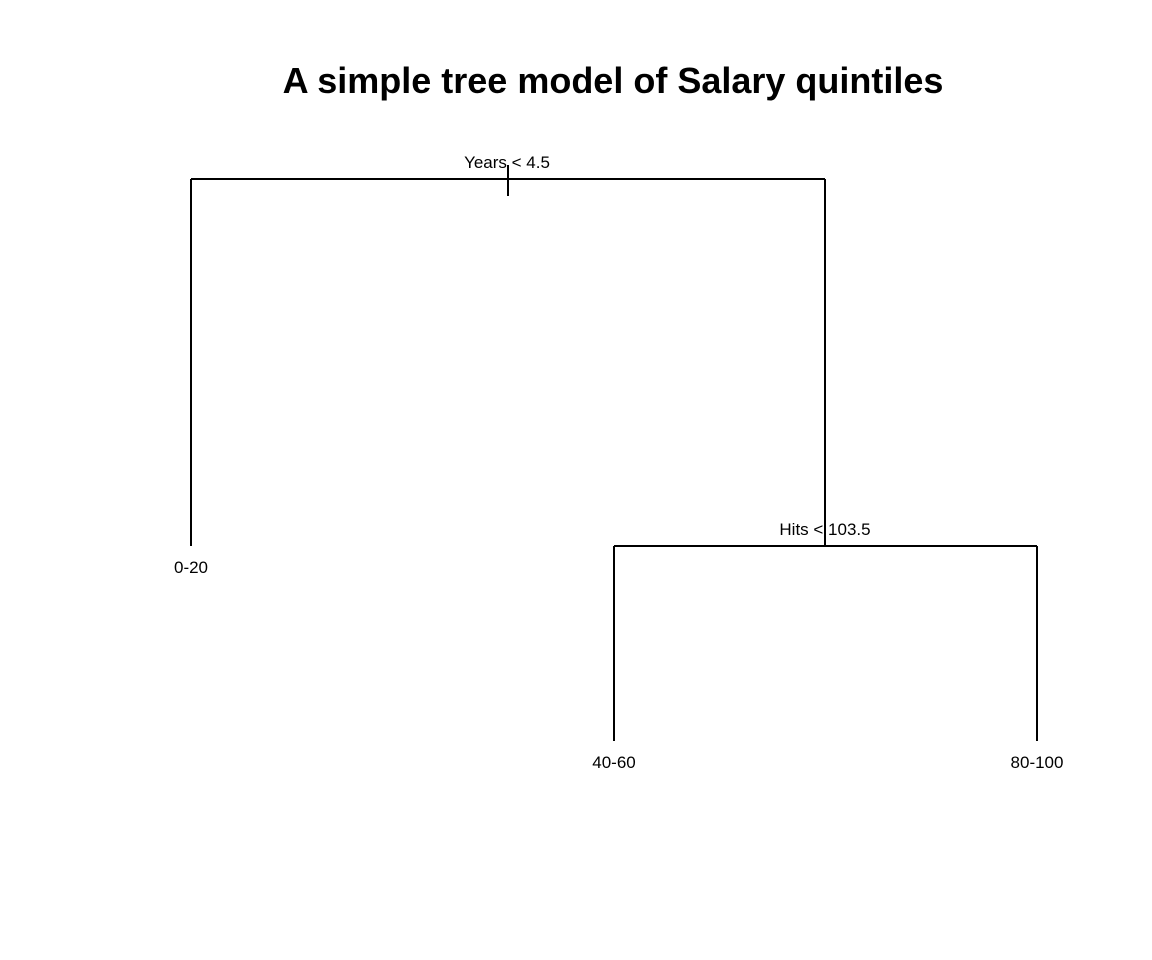  Describe the element at coordinates (507, 162) in the screenshot. I see `root-split-label: Years < 4.5` at that location.